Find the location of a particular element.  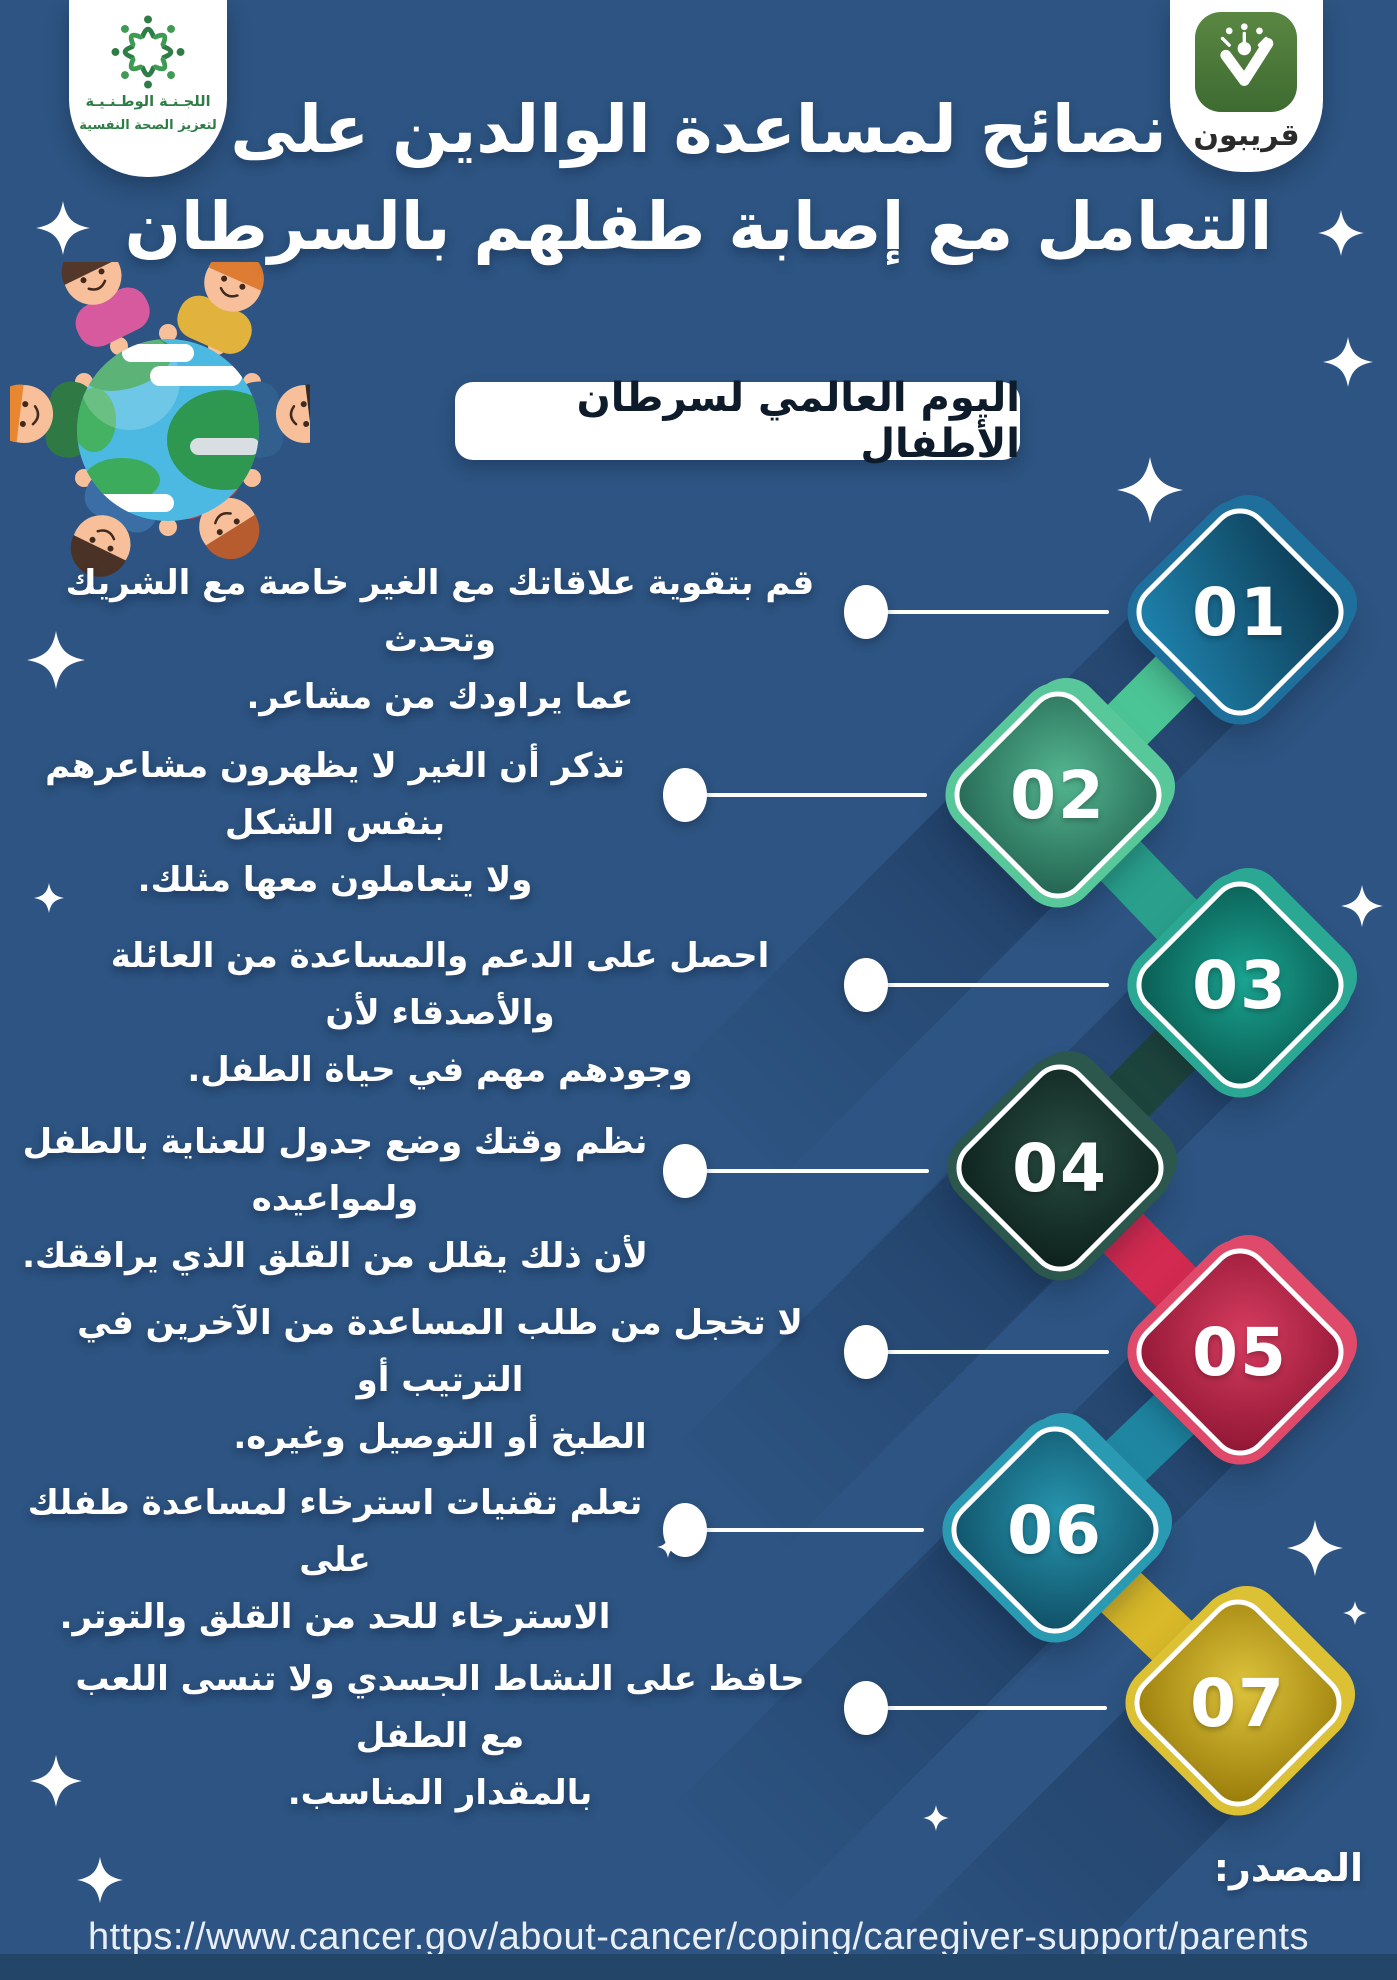

bottom-bar is located at coordinates (698, 1967).